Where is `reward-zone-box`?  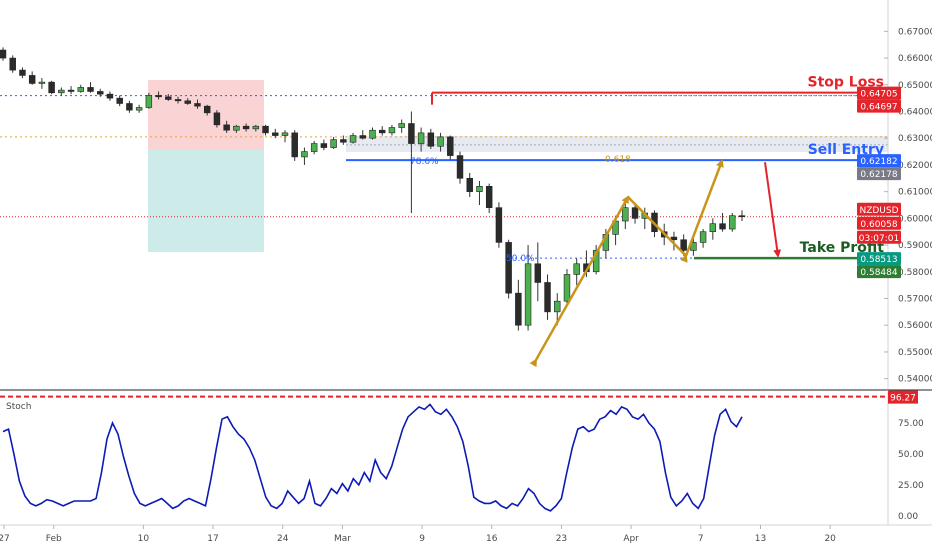
reward-zone-box is located at coordinates (206, 201).